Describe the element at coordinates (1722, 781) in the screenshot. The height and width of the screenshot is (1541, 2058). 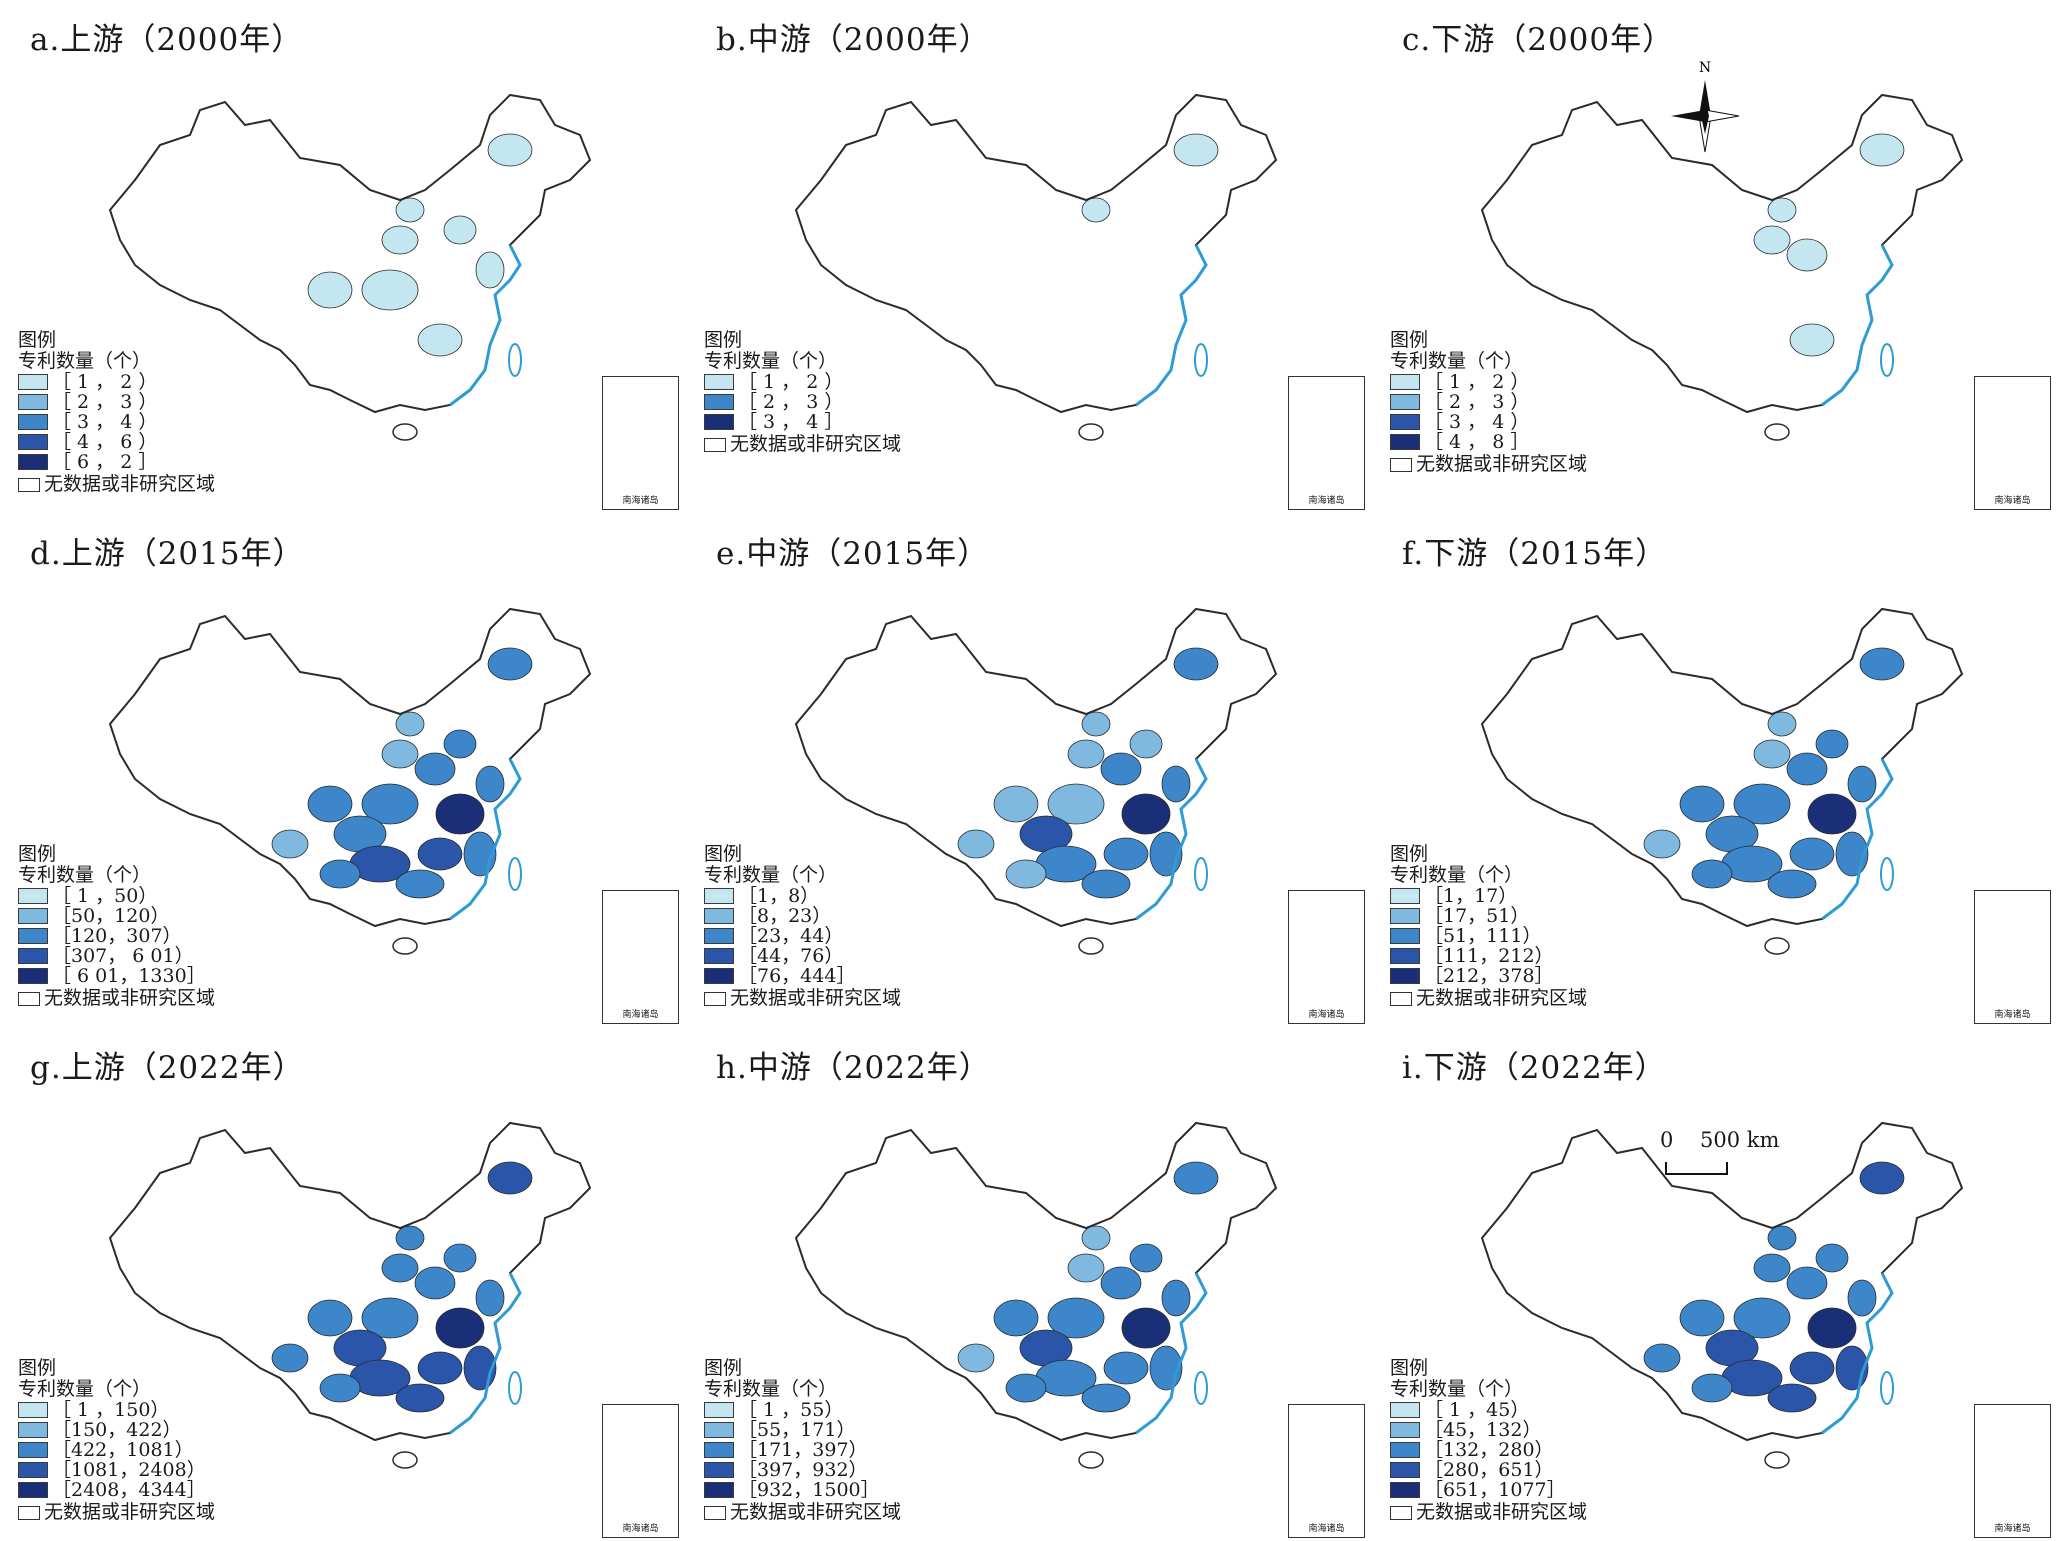
I see `map-layer` at that location.